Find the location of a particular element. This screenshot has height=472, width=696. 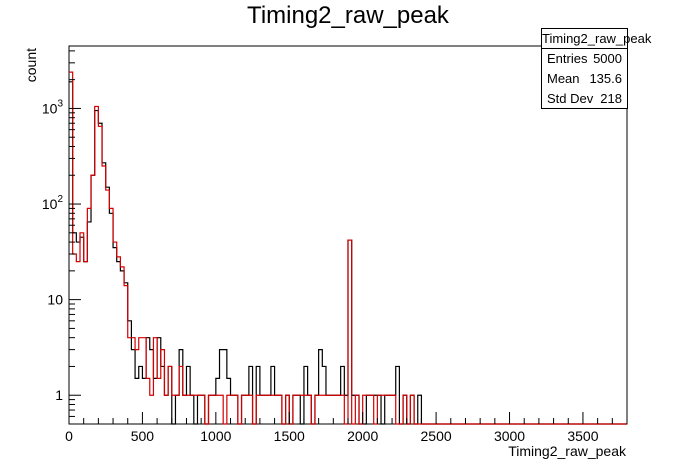

stats-row-mean: Mean 135.6 is located at coordinates (584, 79).